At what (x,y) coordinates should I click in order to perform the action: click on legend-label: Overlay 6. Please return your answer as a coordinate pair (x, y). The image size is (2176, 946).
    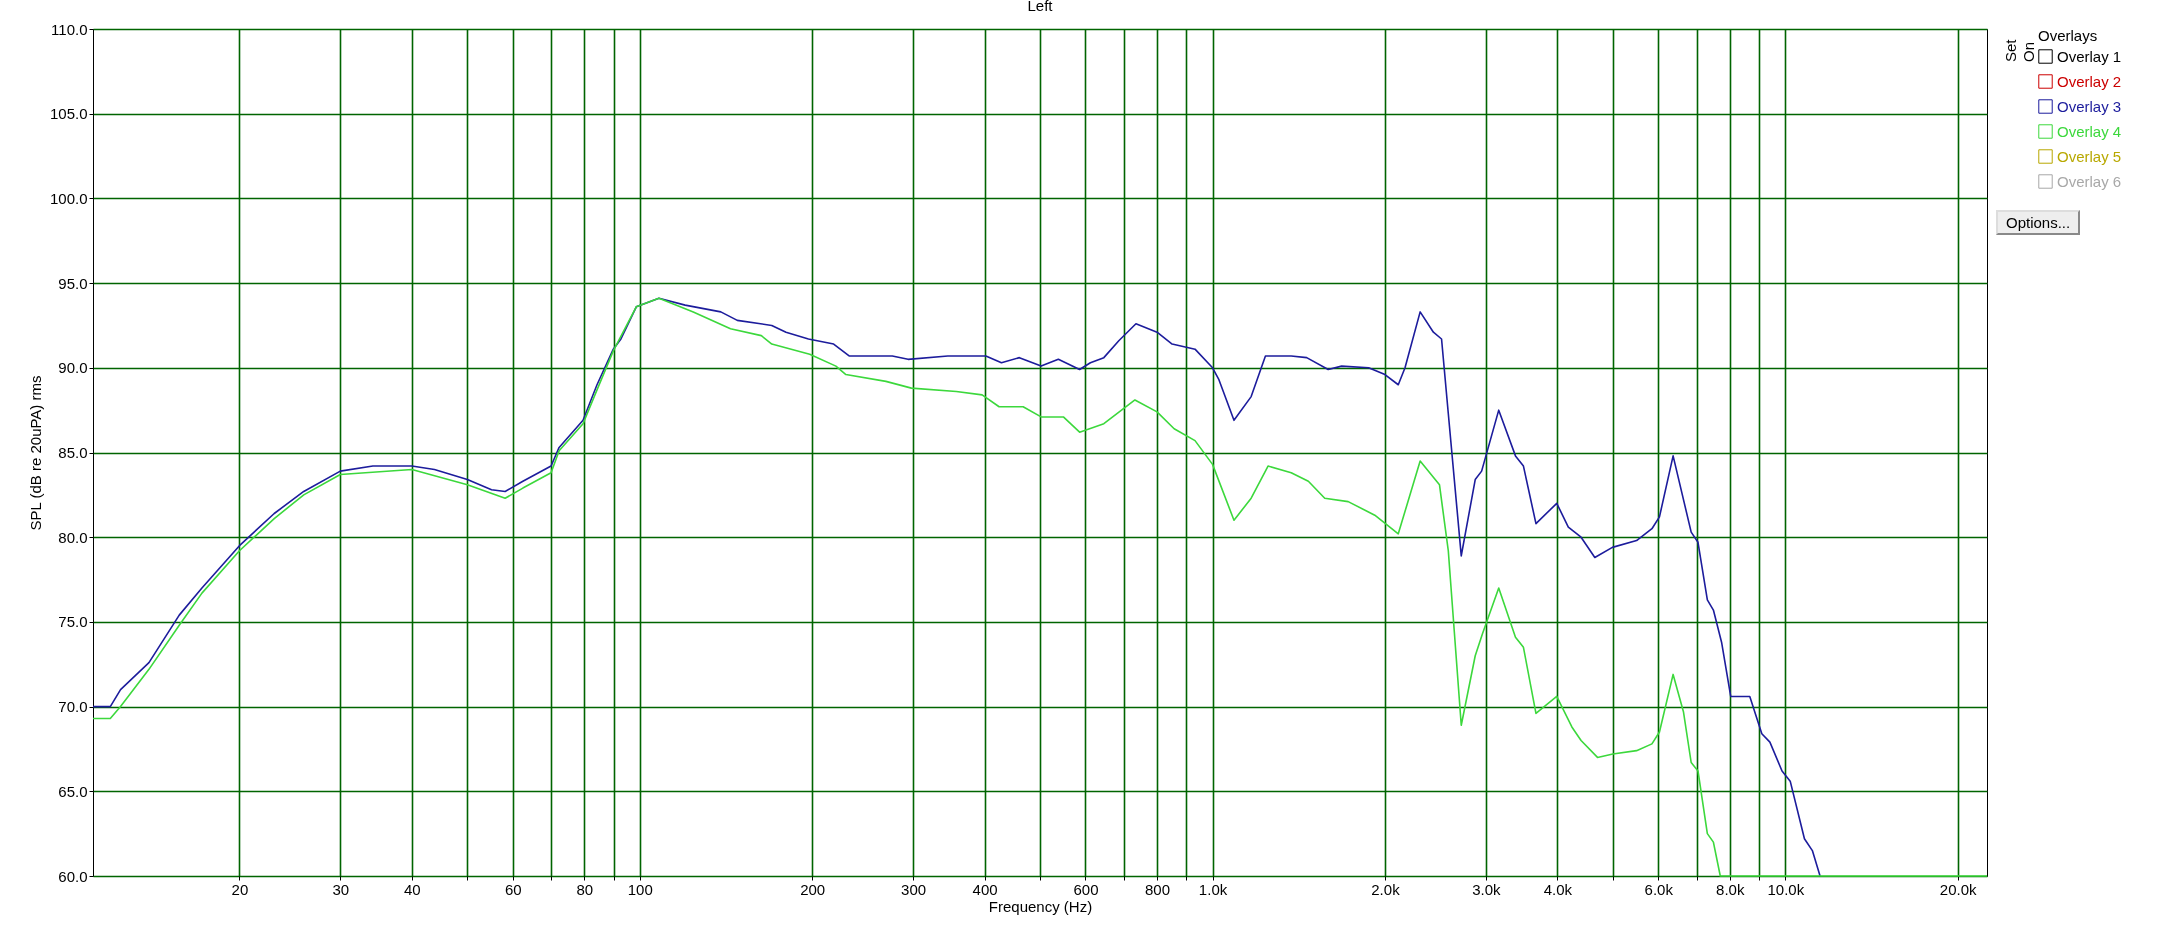
    Looking at the image, I should click on (2089, 181).